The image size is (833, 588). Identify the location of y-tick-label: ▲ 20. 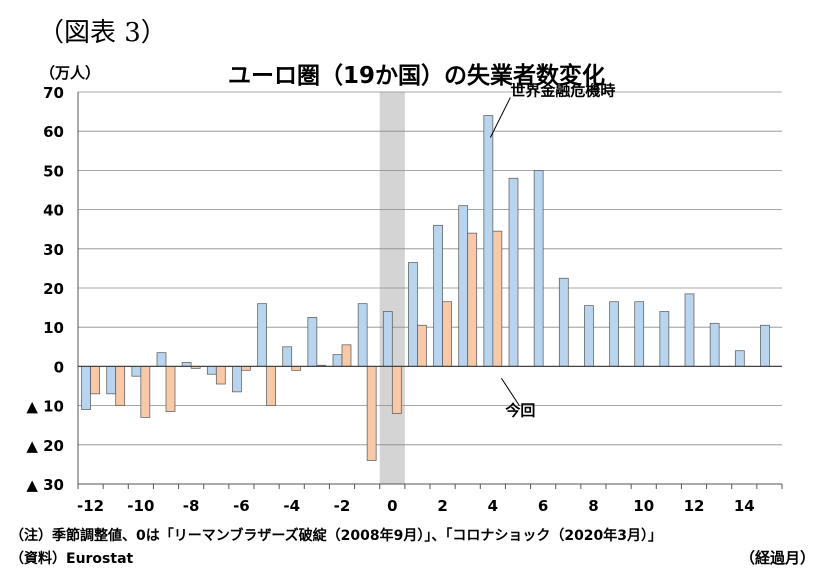
(45, 446).